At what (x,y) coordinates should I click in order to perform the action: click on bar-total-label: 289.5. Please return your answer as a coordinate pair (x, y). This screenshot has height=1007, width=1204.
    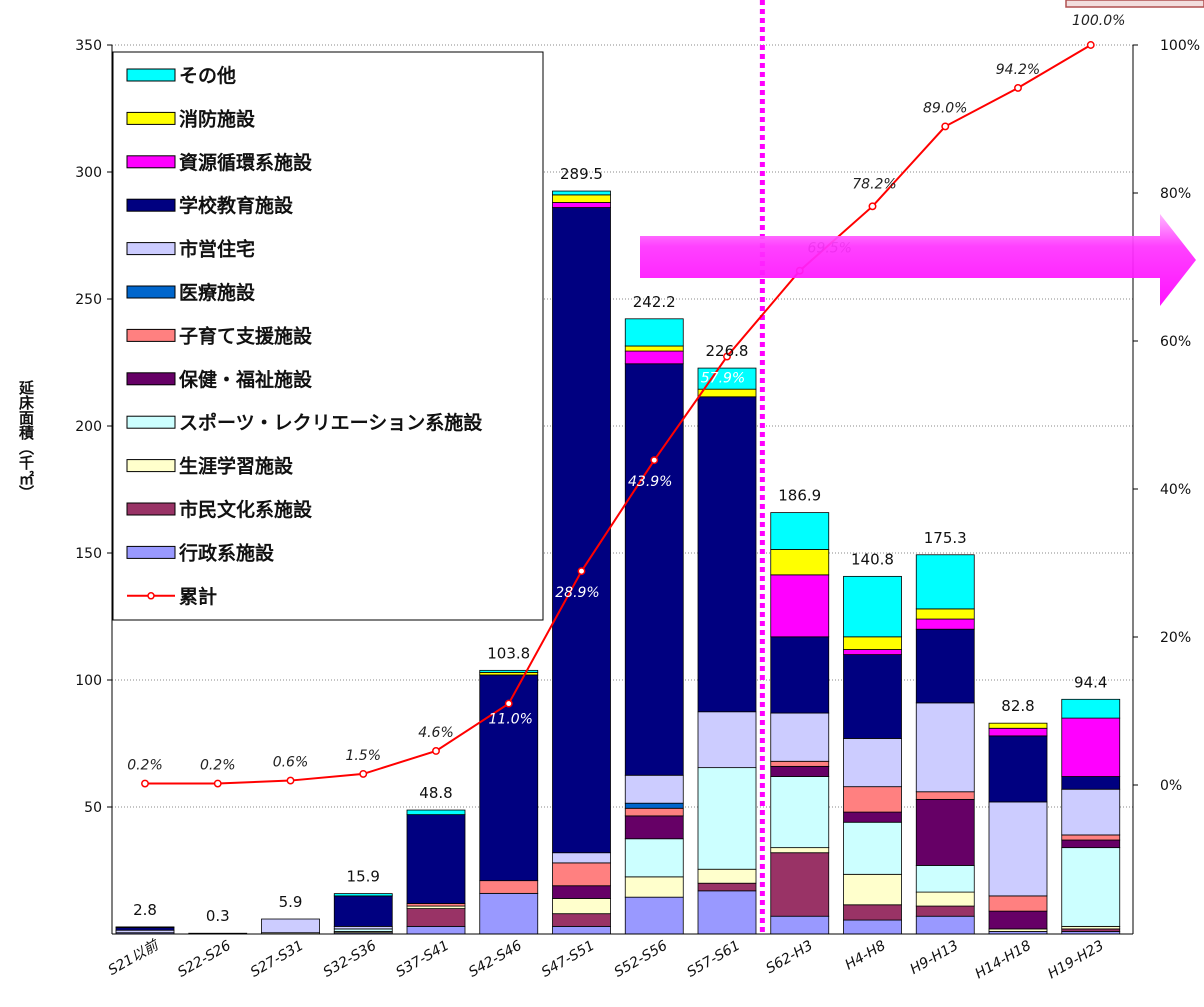
    Looking at the image, I should click on (581, 174).